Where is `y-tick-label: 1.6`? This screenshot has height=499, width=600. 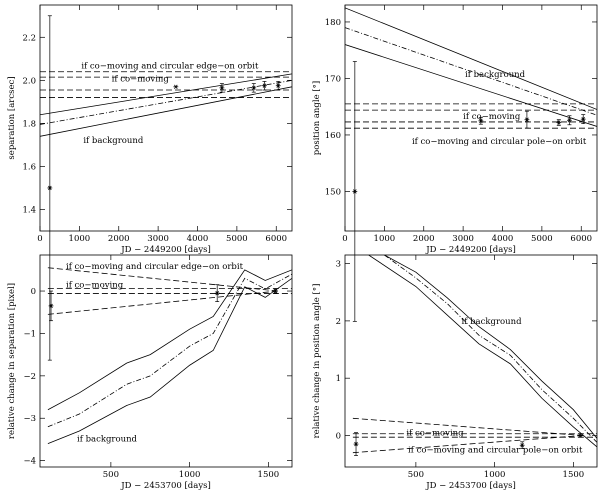 y-tick-label: 1.6 is located at coordinates (29, 167).